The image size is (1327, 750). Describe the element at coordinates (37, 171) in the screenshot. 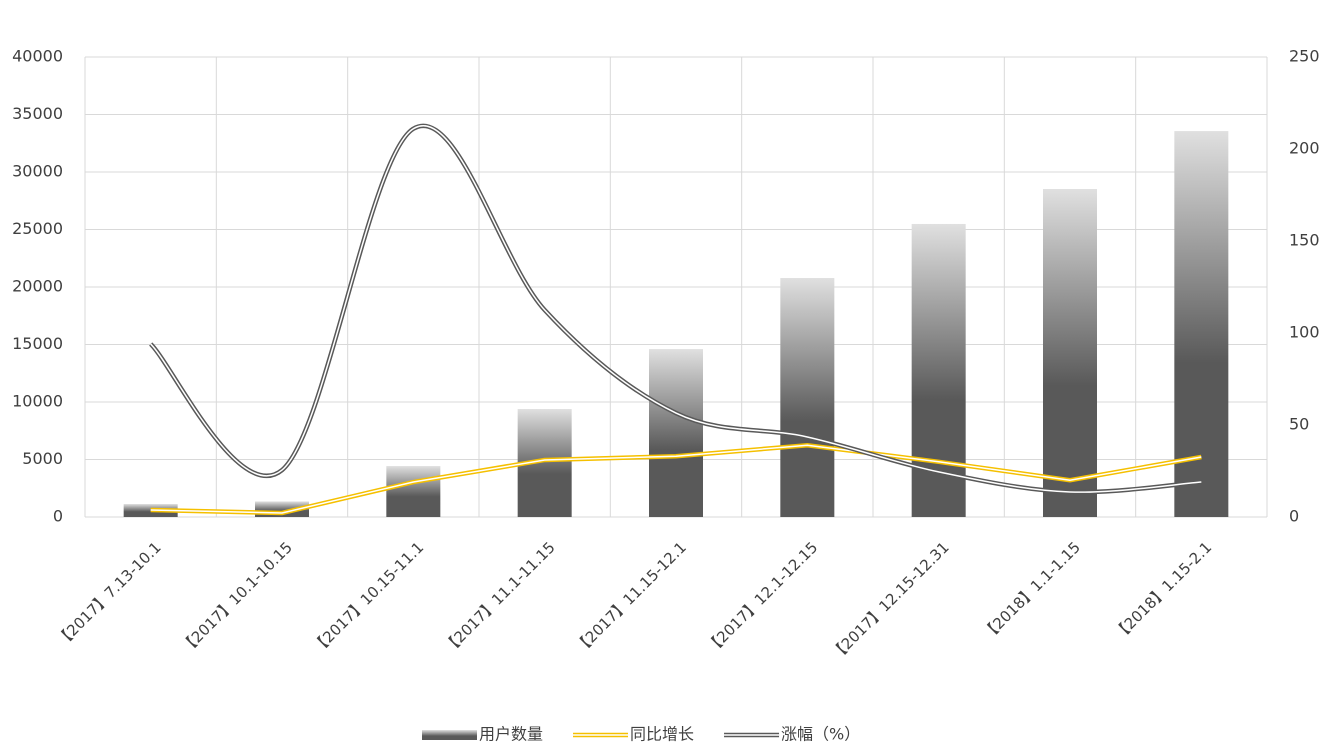

I see `y-tick-label: 30000` at that location.